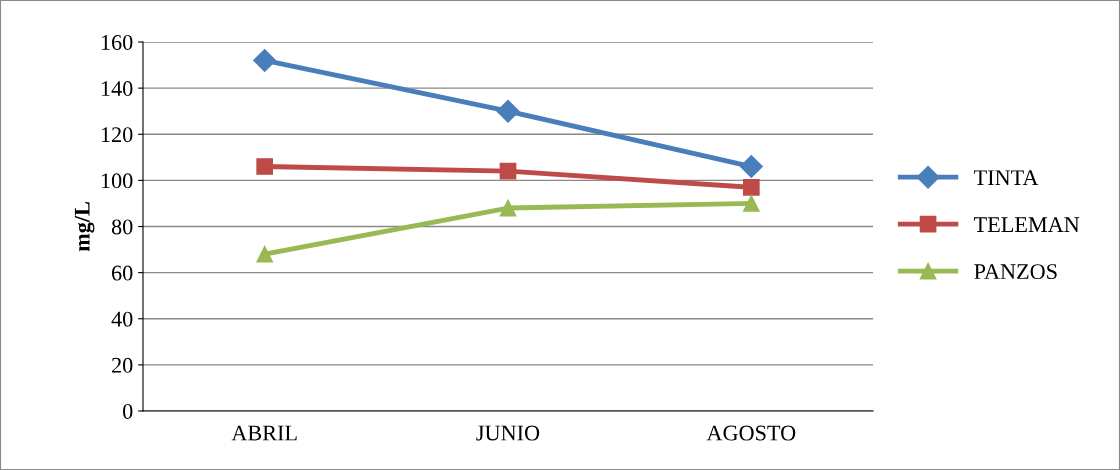 This screenshot has width=1120, height=470. Describe the element at coordinates (751, 433) in the screenshot. I see `x-tick-label: AGOSTO` at that location.